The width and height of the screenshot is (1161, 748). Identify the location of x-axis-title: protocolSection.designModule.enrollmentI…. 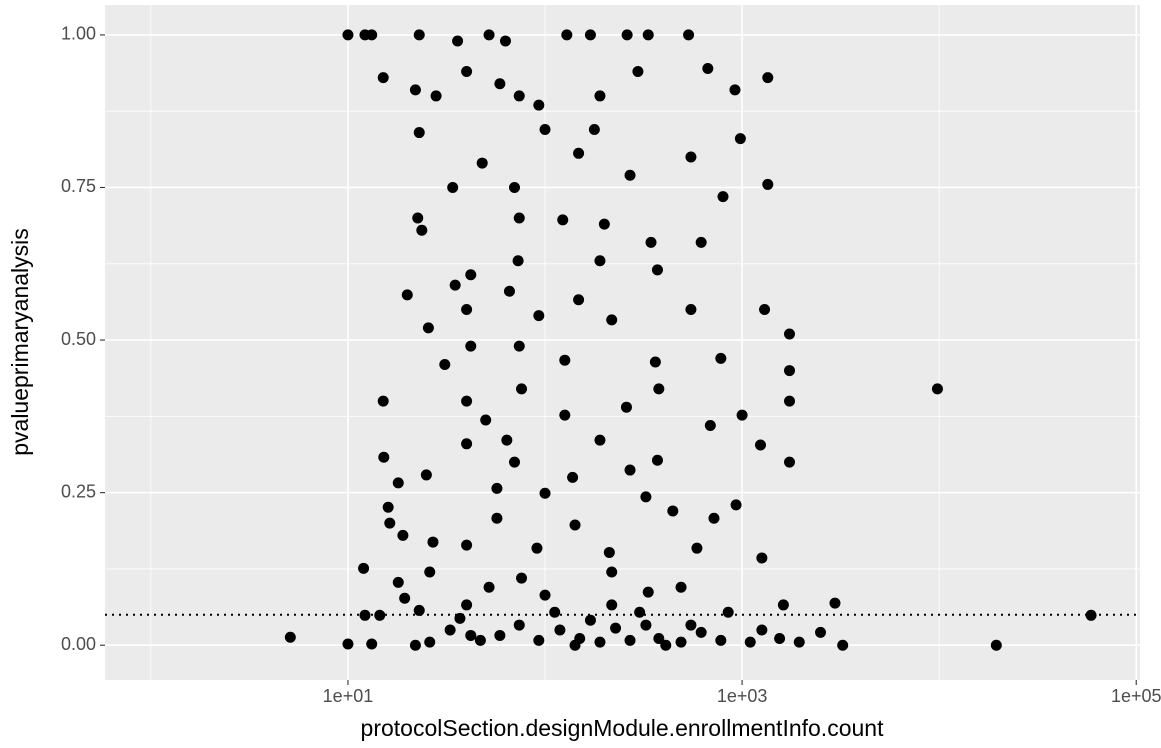
(623, 728).